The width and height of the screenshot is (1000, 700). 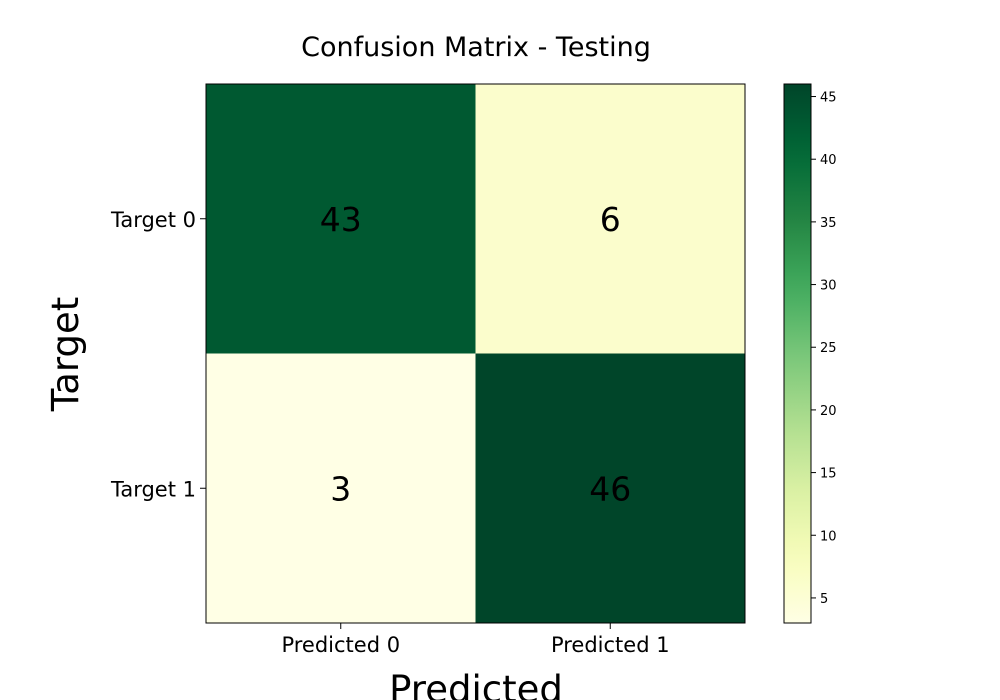 I want to click on y-axis-label: Target, so click(x=65, y=354).